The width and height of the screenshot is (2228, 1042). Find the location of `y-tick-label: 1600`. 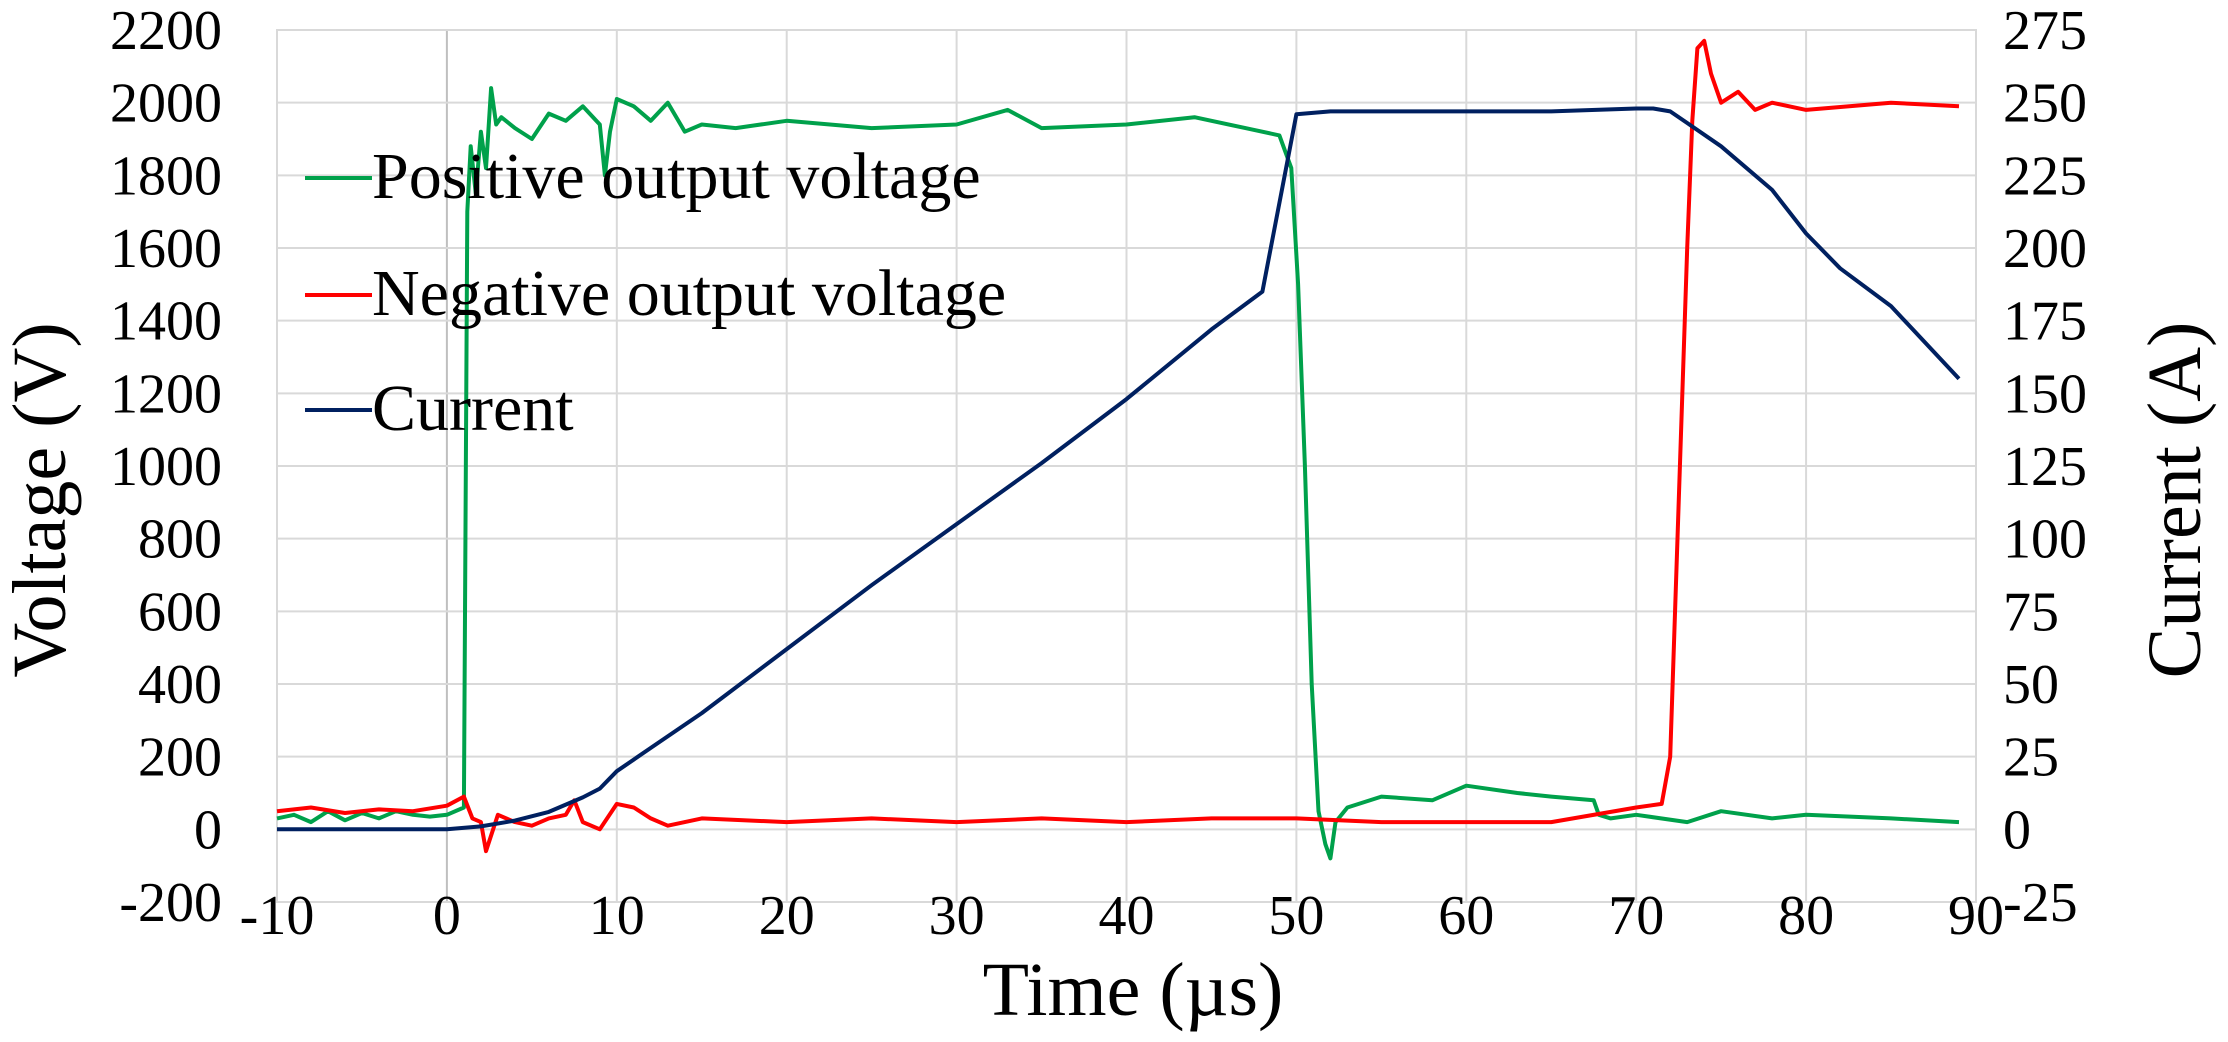

y-tick-label: 1600 is located at coordinates (166, 249).